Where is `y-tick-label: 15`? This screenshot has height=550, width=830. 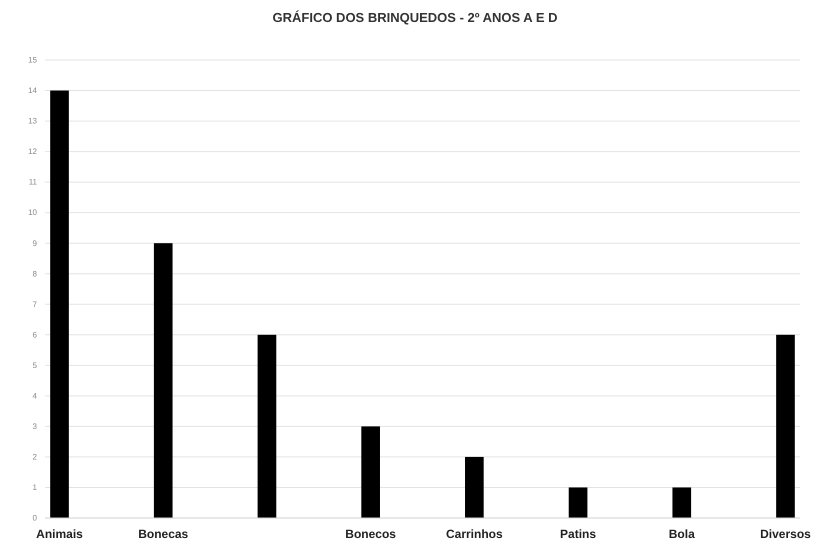 y-tick-label: 15 is located at coordinates (33, 60).